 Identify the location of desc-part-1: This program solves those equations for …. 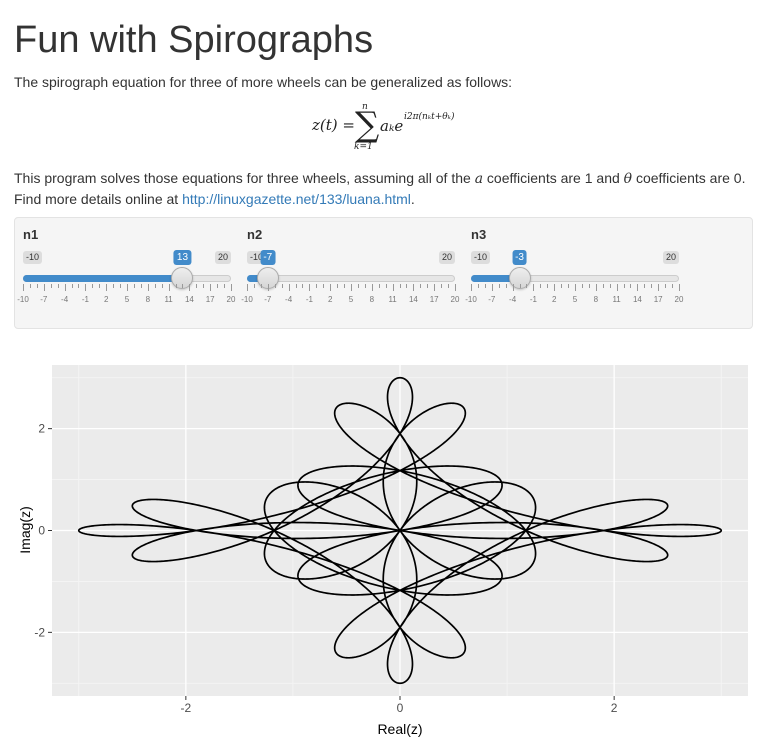
(244, 178).